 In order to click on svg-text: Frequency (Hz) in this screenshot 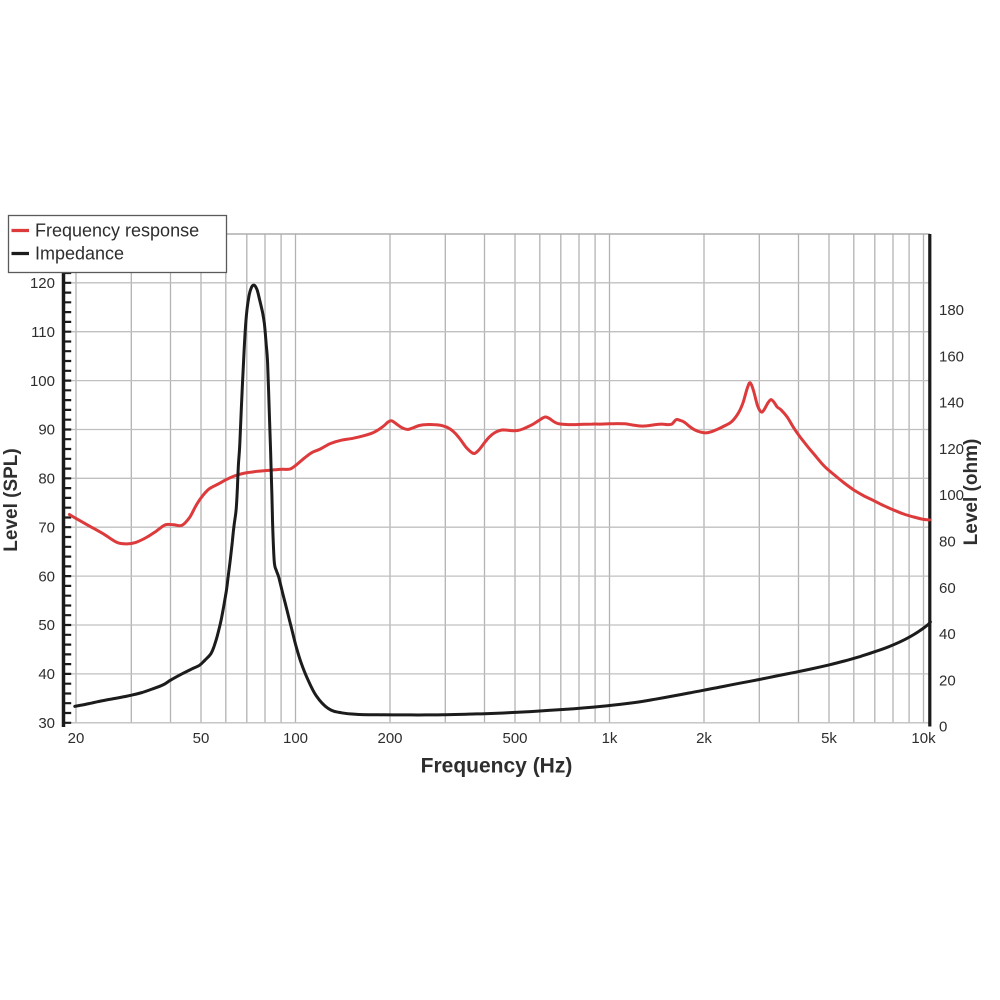, I will do `click(497, 766)`.